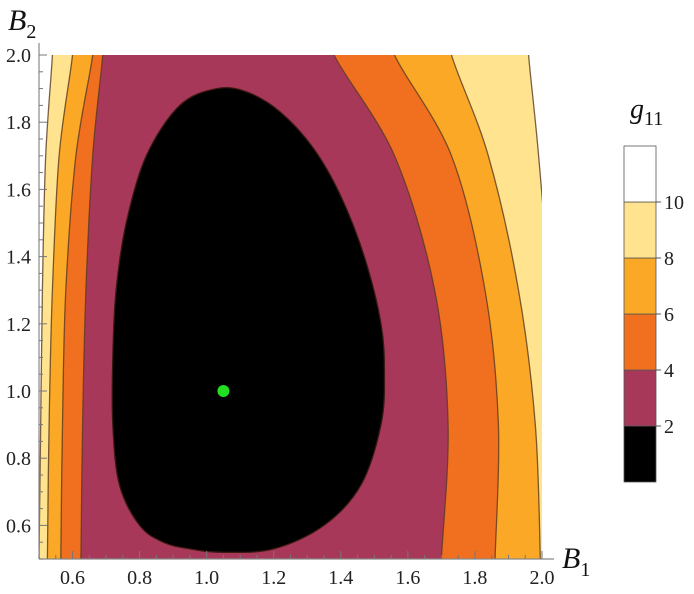 Image resolution: width=694 pixels, height=594 pixels. Describe the element at coordinates (18, 190) in the screenshot. I see `y-tick-label: 1.6` at that location.